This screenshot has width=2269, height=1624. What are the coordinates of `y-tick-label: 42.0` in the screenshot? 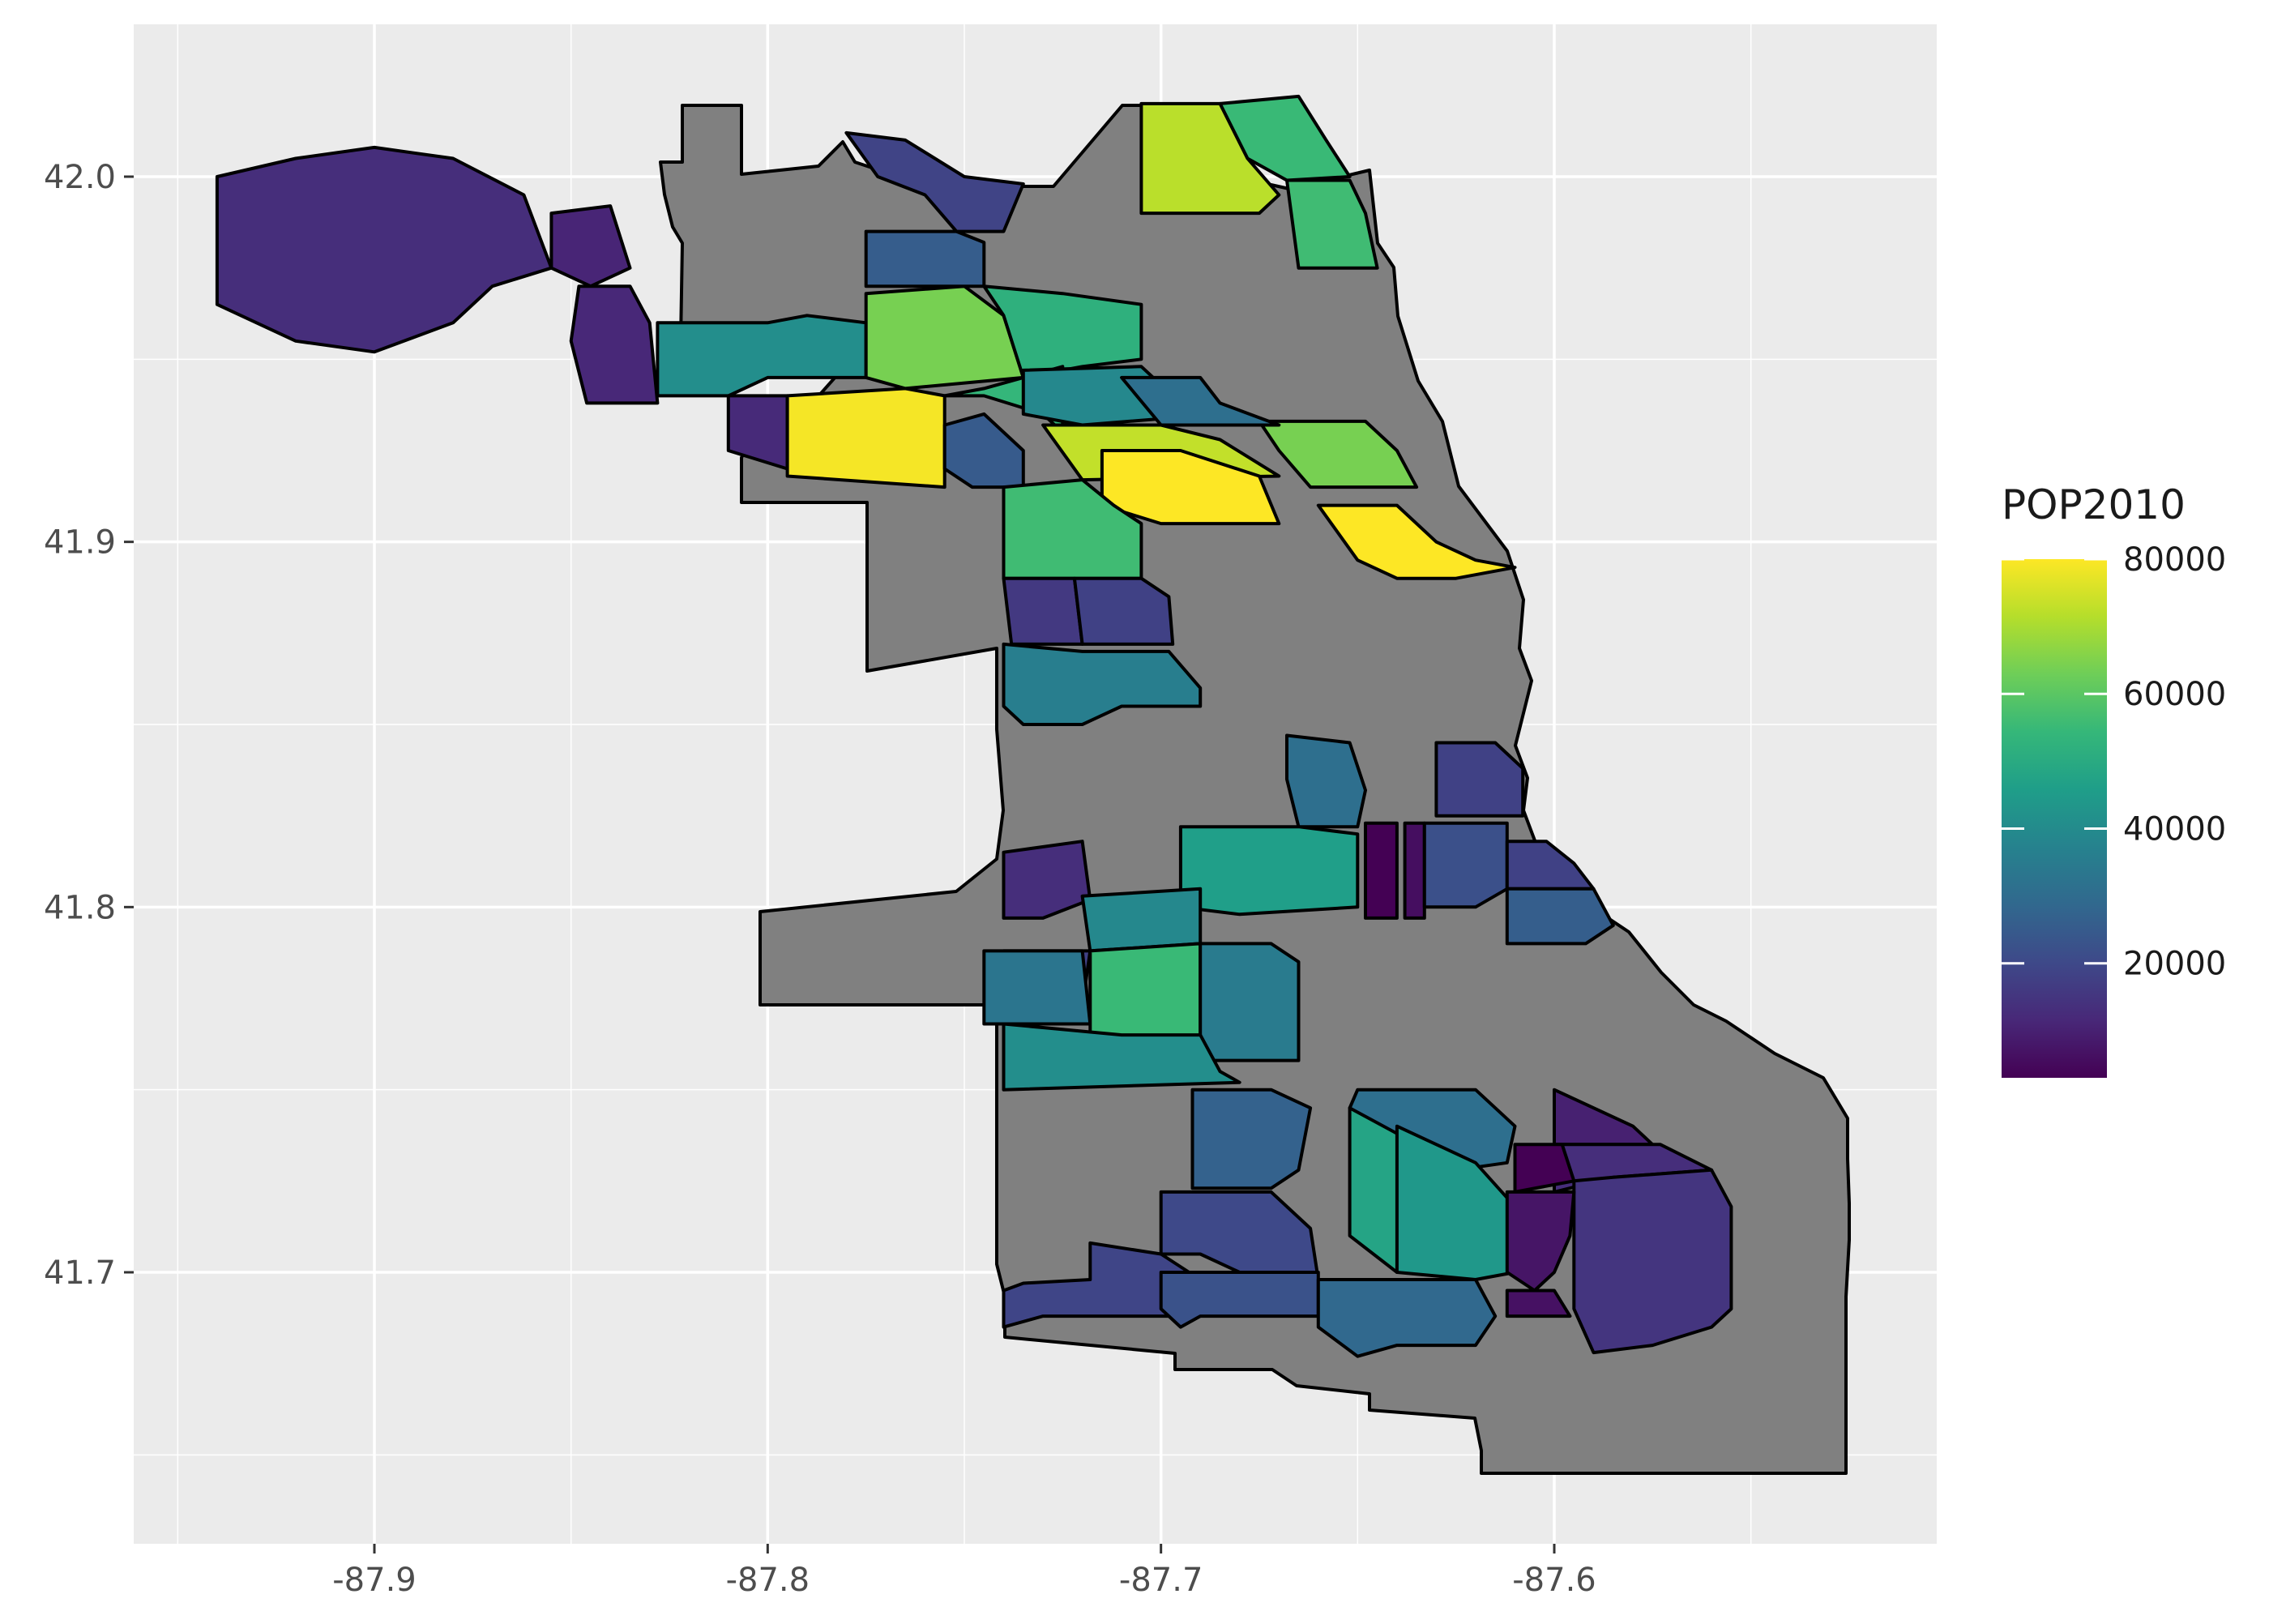 It's located at (80, 178).